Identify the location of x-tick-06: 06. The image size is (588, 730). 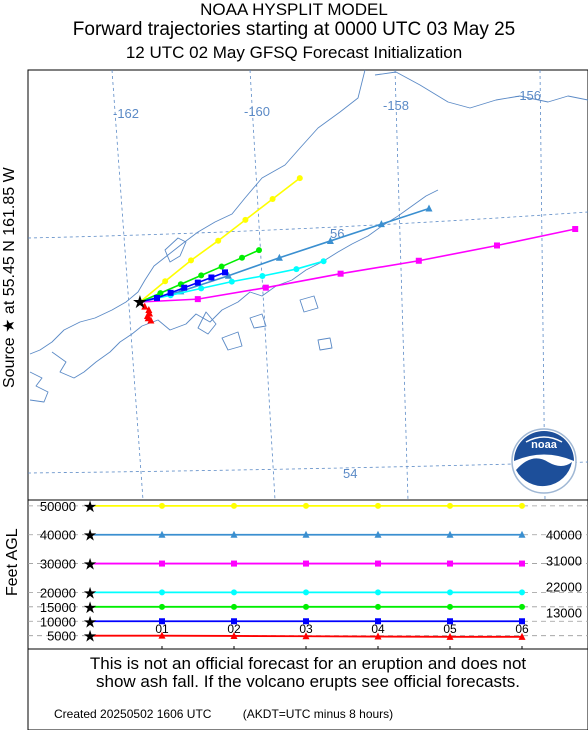
(522, 629).